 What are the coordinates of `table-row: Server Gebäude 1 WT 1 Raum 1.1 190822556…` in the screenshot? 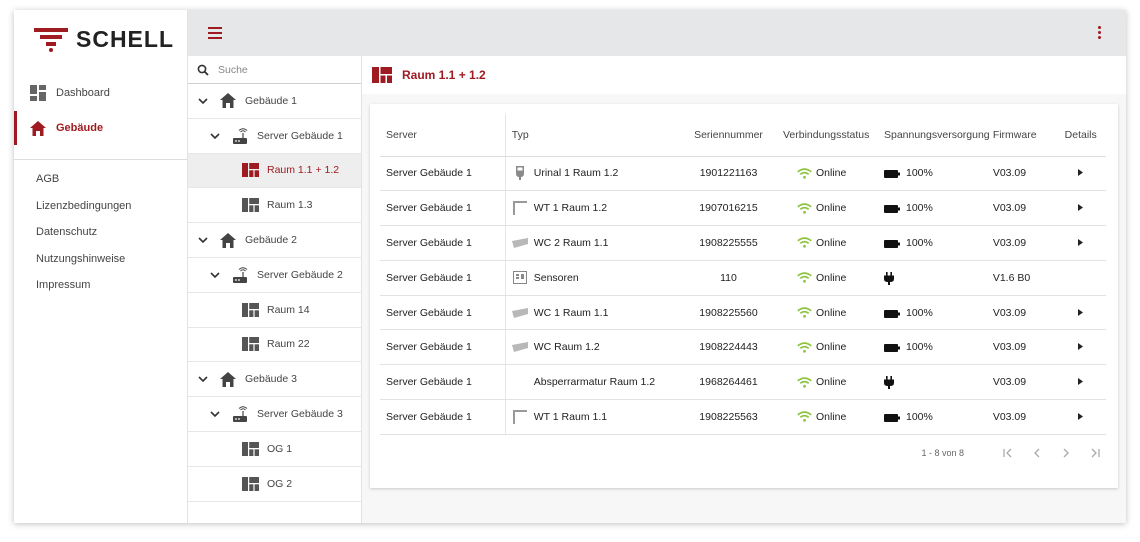 It's located at (743, 417).